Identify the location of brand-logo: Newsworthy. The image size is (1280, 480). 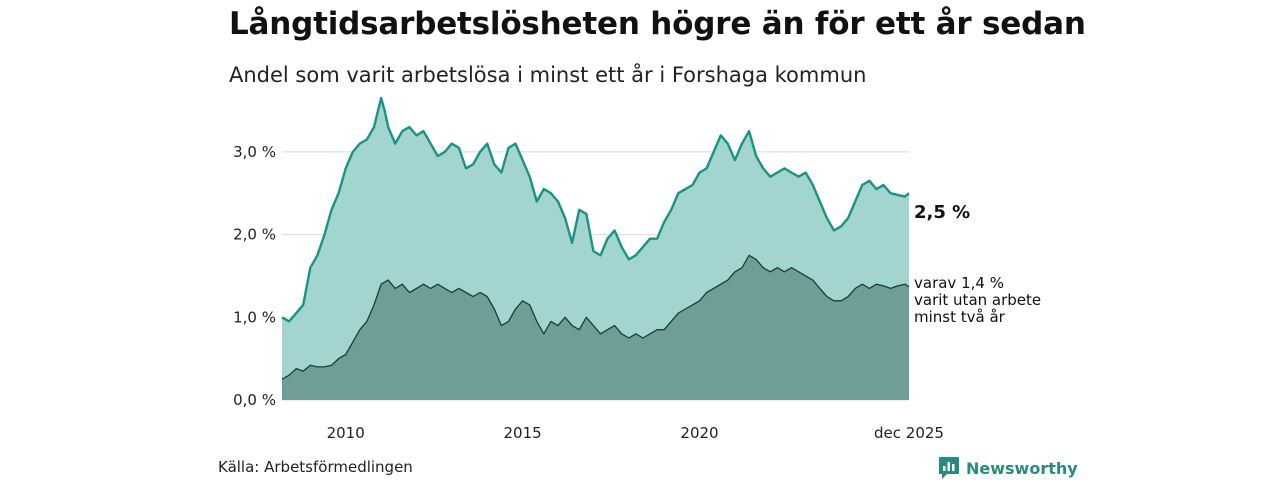
(1008, 468).